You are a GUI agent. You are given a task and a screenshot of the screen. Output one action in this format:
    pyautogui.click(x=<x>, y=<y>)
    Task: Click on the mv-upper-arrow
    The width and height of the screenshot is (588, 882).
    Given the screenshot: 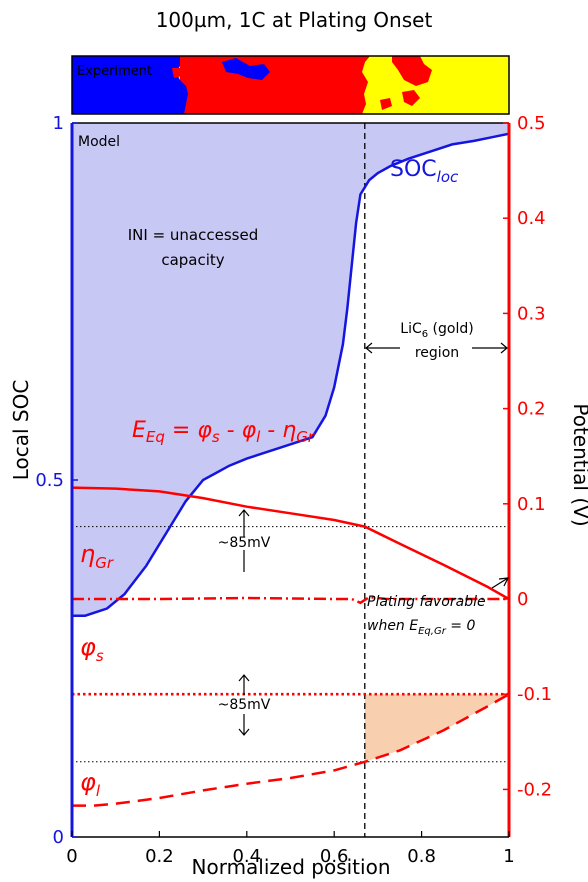 What is the action you would take?
    pyautogui.click(x=244, y=540)
    